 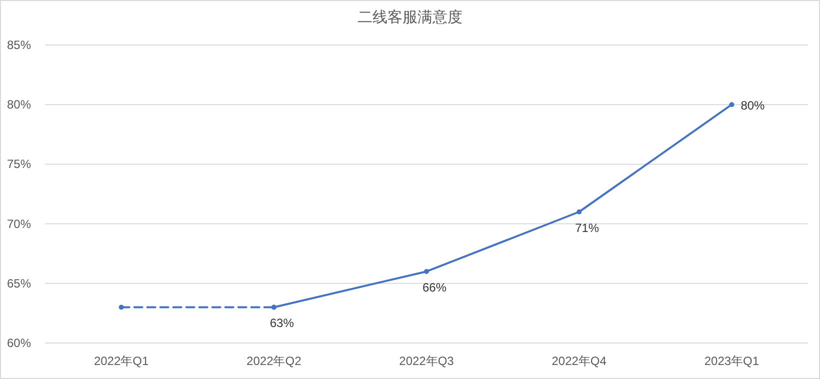 I want to click on data-label: 63%, so click(x=282, y=323).